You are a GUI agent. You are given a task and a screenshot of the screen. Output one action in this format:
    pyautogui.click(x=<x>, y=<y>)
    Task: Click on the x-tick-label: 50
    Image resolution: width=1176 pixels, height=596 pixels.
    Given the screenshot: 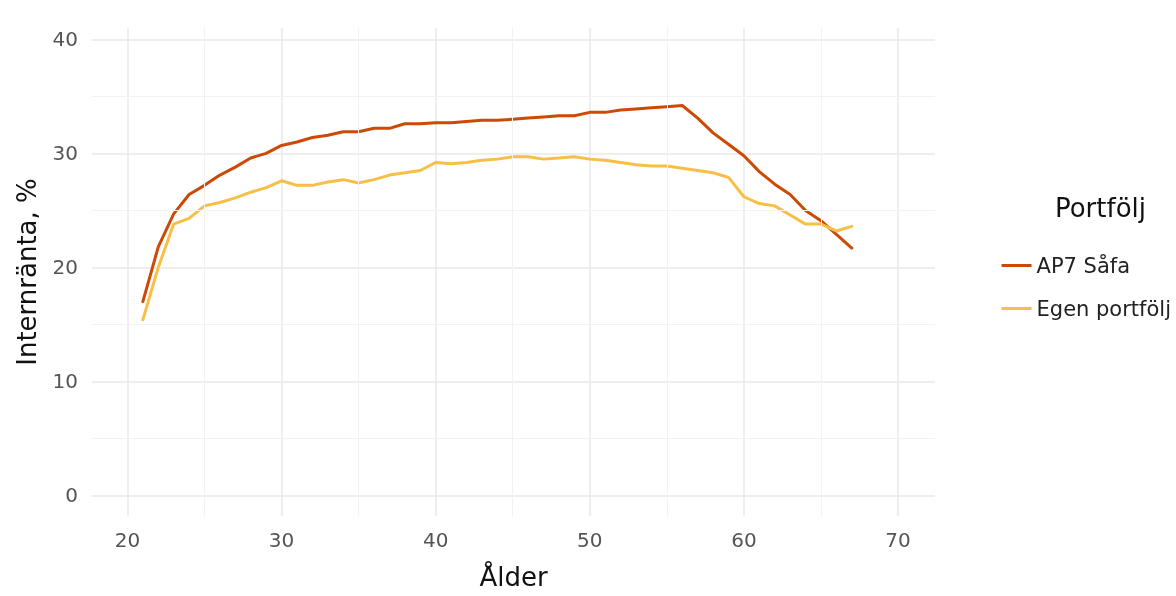 What is the action you would take?
    pyautogui.click(x=590, y=540)
    